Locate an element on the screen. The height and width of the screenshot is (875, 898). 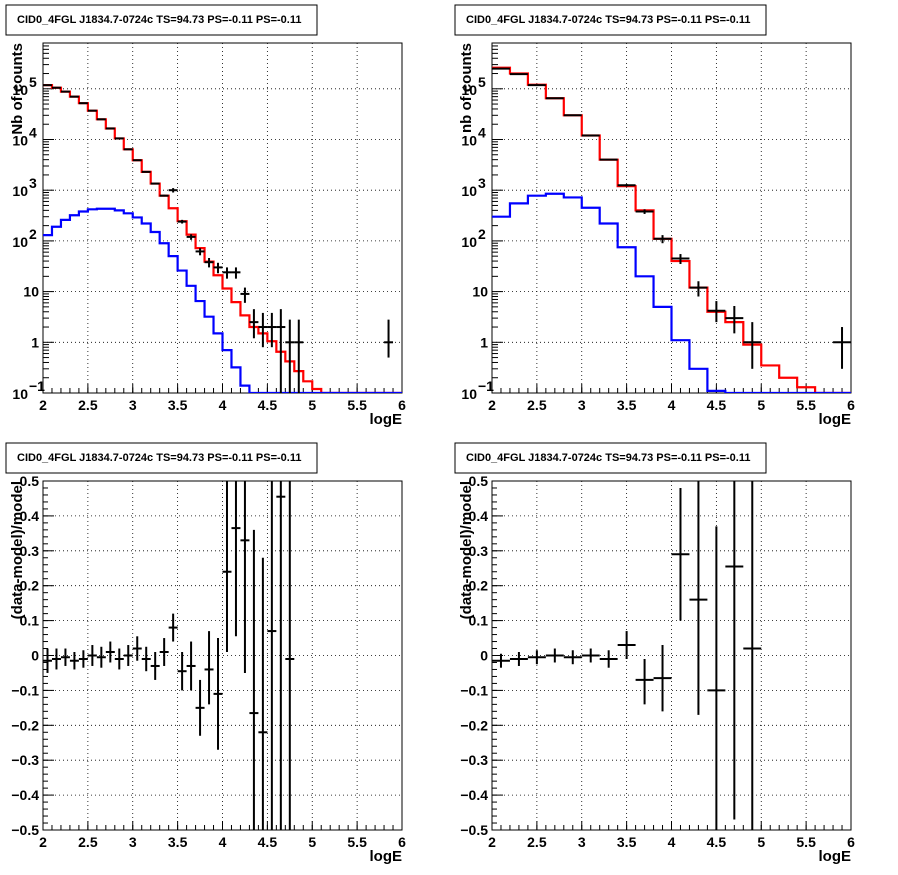
y-tick-label: −0.5 is located at coordinates (25, 830).